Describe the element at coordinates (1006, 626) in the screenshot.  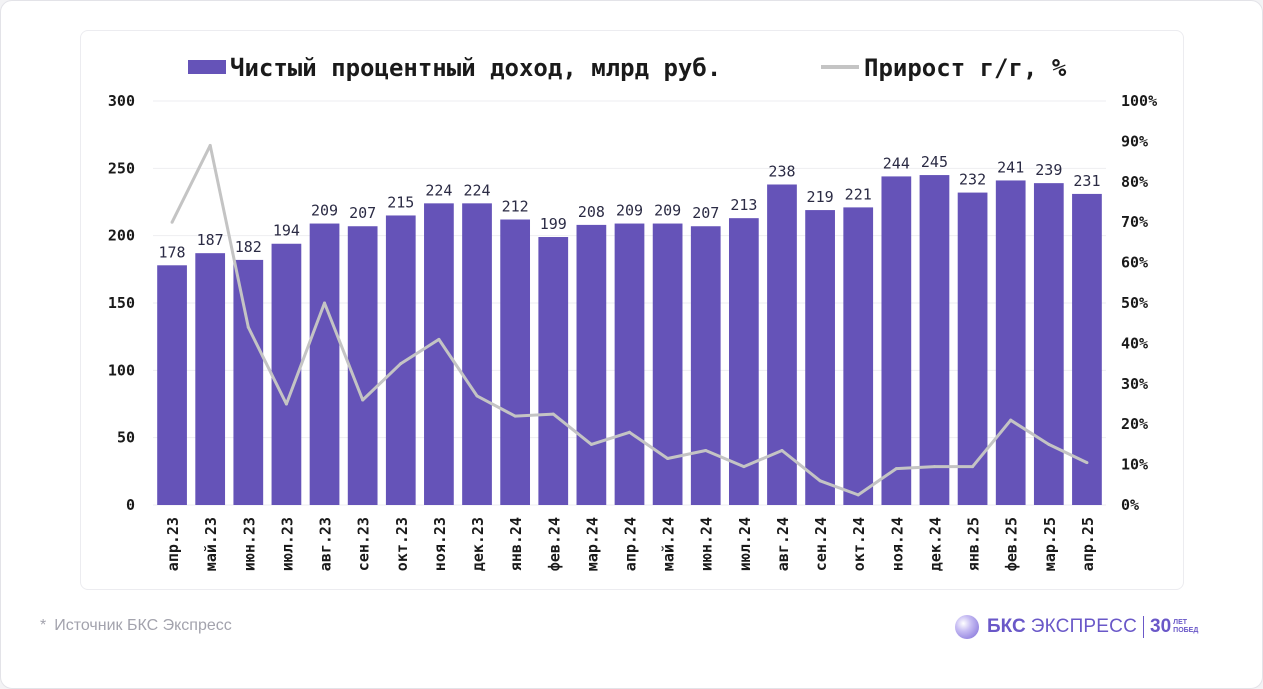
I see `logo-bks: БКС` at that location.